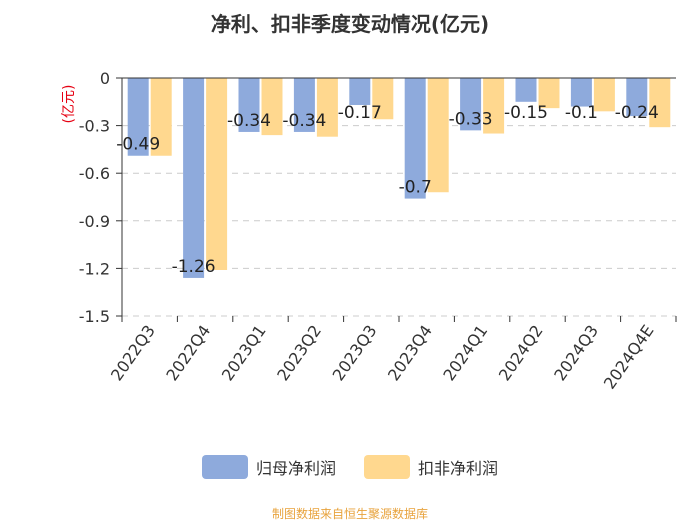 The image size is (700, 525). Describe the element at coordinates (410, 352) in the screenshot. I see `x-tick-label: 2023Q4` at that location.